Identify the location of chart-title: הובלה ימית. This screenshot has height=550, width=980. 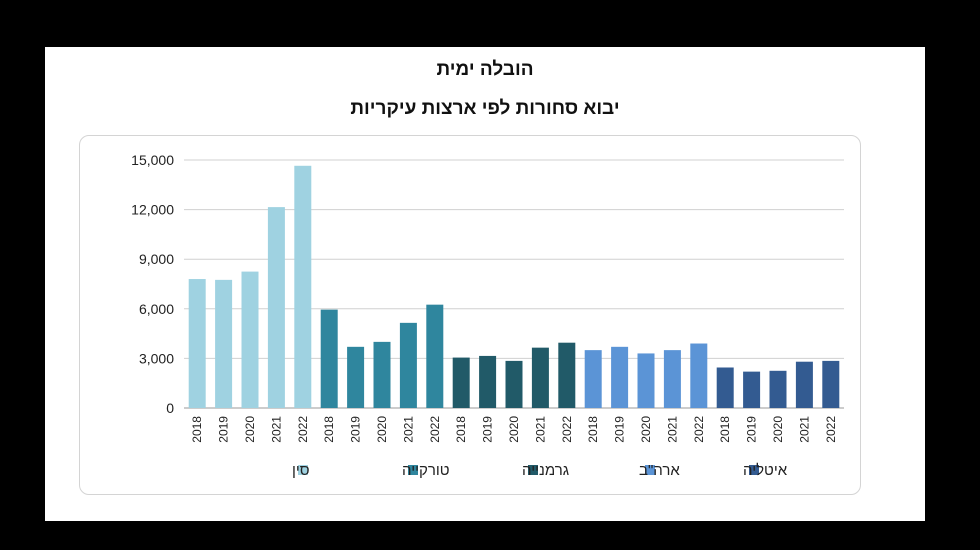
(485, 69).